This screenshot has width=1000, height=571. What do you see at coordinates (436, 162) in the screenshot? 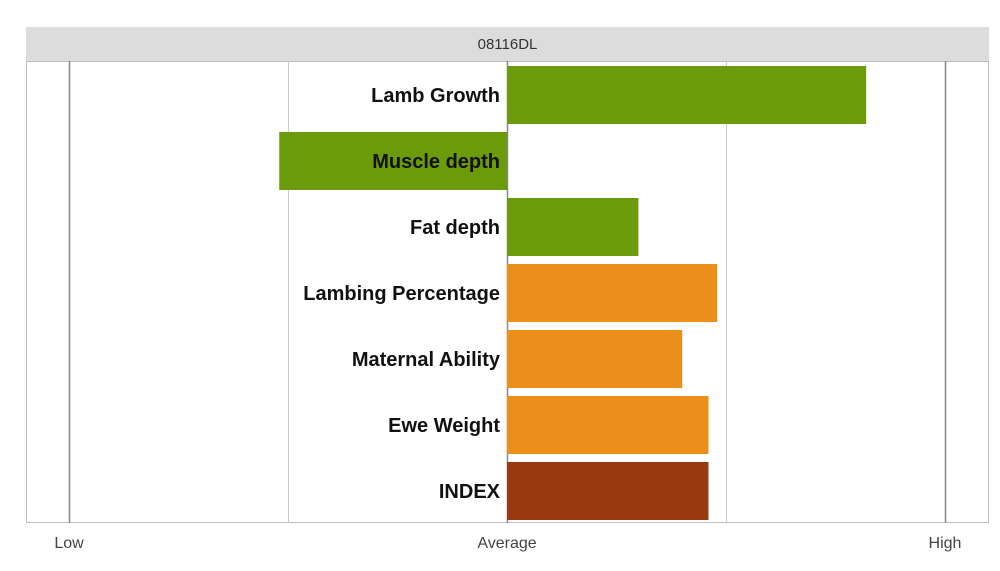
I see `category-label: Muscle depth` at bounding box center [436, 162].